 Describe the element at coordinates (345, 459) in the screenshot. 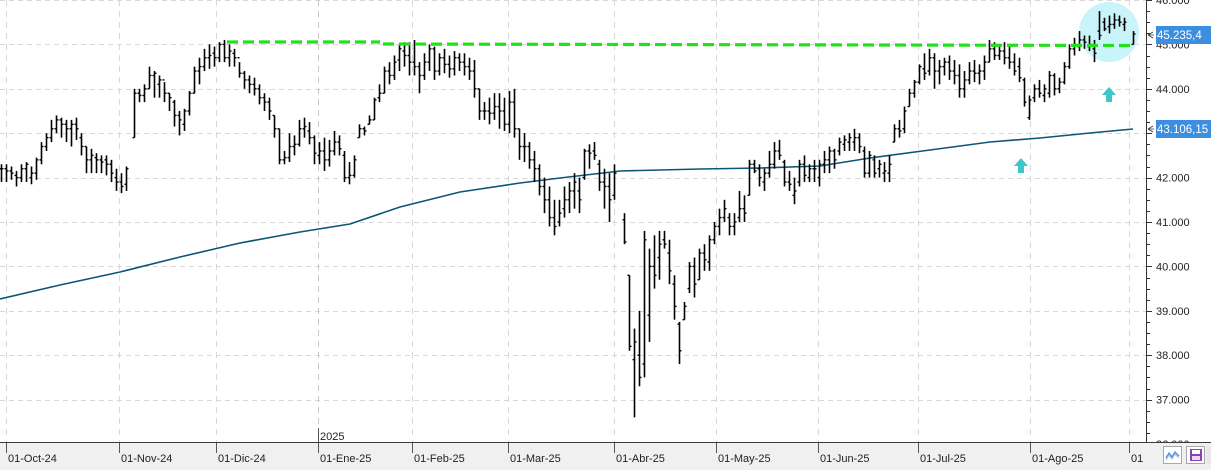

I see `date-tick-label: 01-Ene-25` at that location.